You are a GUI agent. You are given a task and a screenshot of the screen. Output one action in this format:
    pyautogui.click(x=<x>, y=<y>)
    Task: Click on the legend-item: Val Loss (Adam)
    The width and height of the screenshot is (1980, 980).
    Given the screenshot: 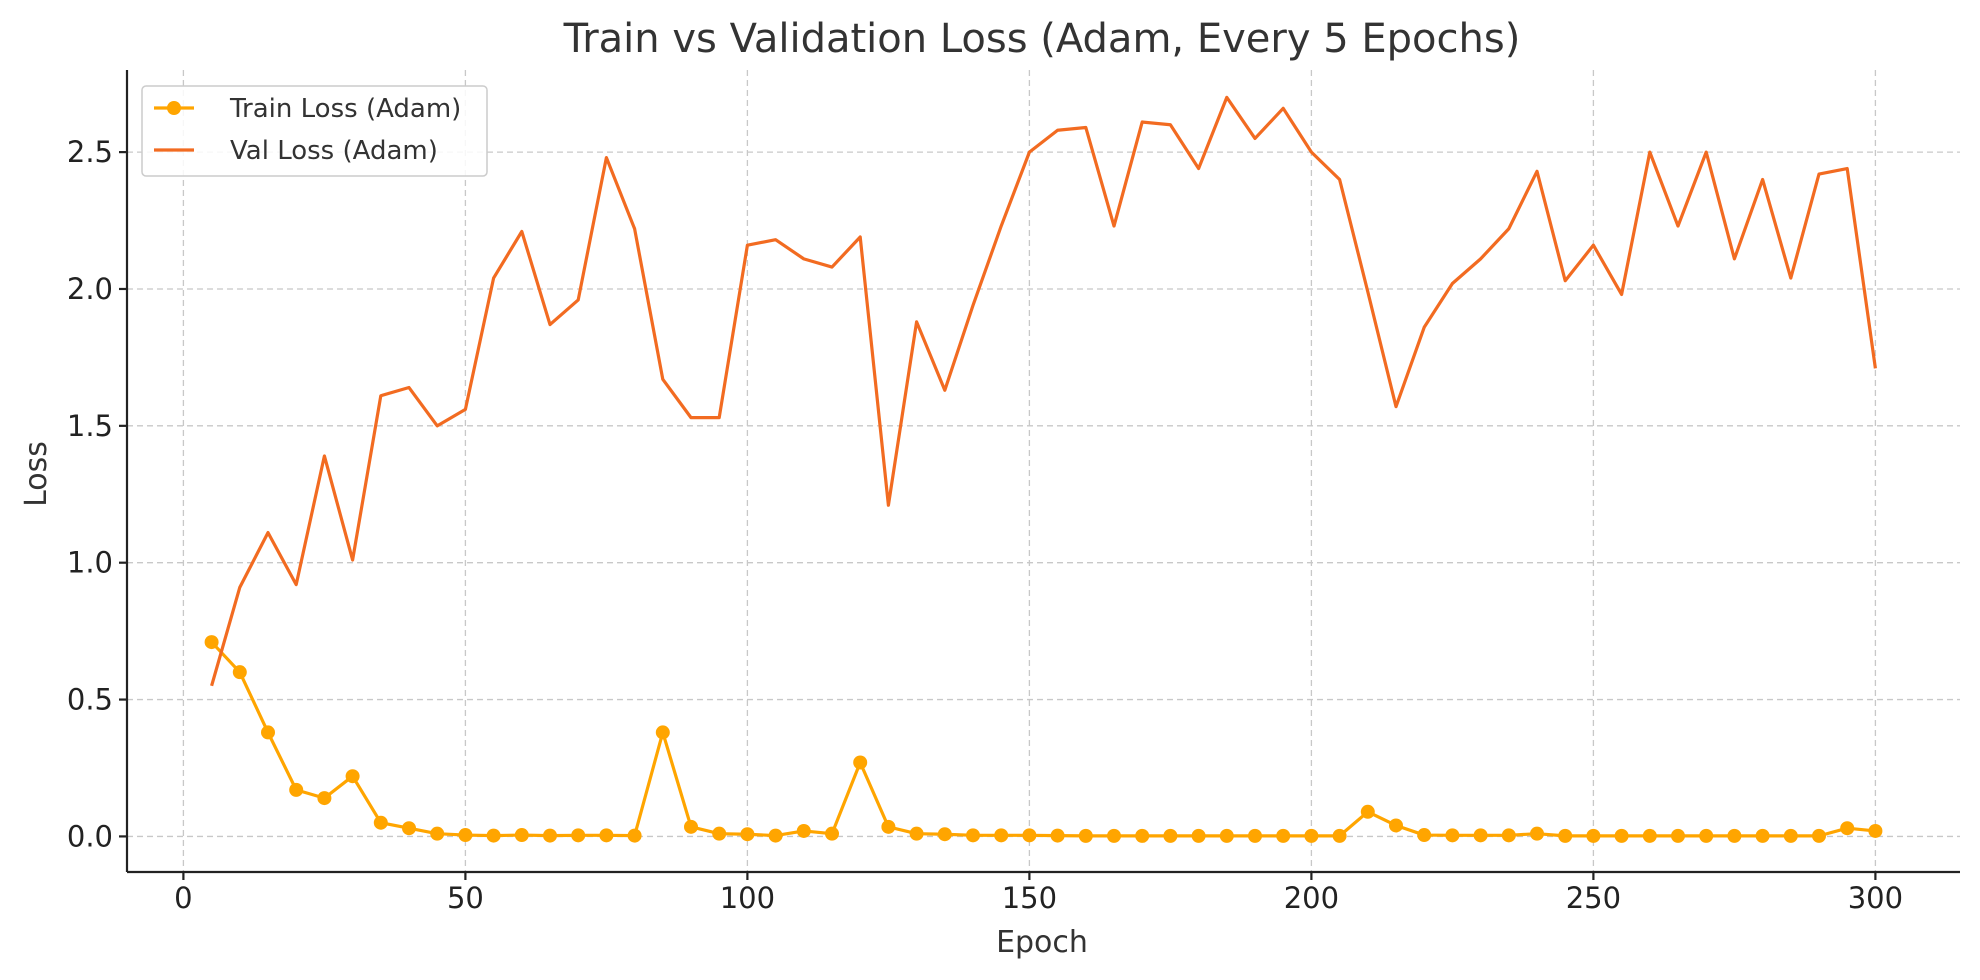 What is the action you would take?
    pyautogui.click(x=296, y=151)
    